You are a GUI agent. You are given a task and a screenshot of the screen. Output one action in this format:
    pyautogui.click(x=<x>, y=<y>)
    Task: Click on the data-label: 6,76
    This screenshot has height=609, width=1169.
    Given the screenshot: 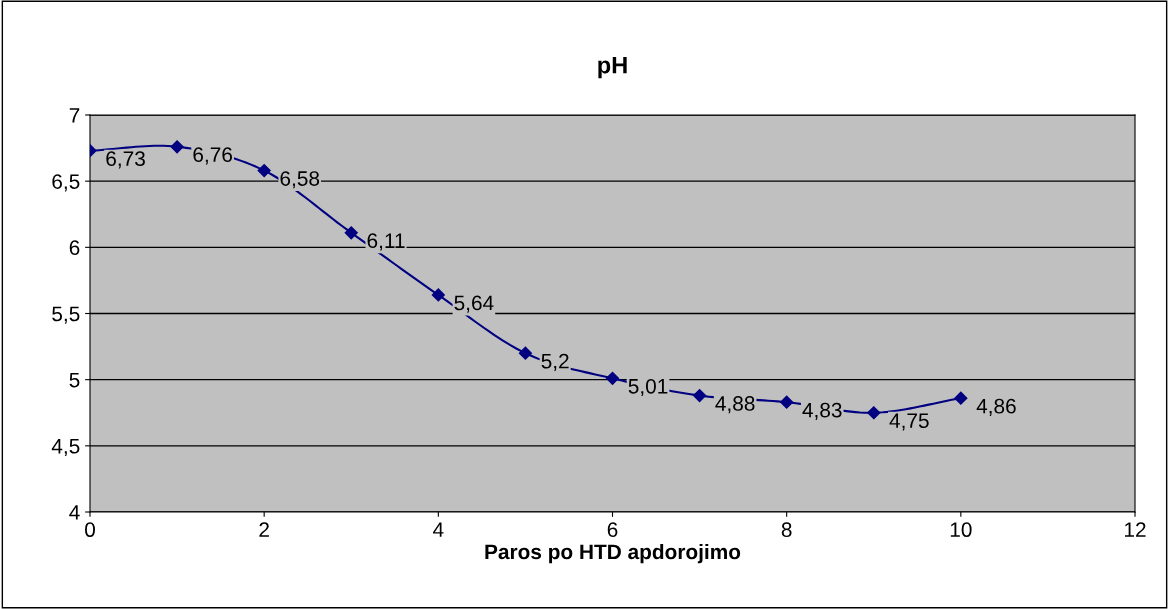 What is the action you would take?
    pyautogui.click(x=212, y=156)
    